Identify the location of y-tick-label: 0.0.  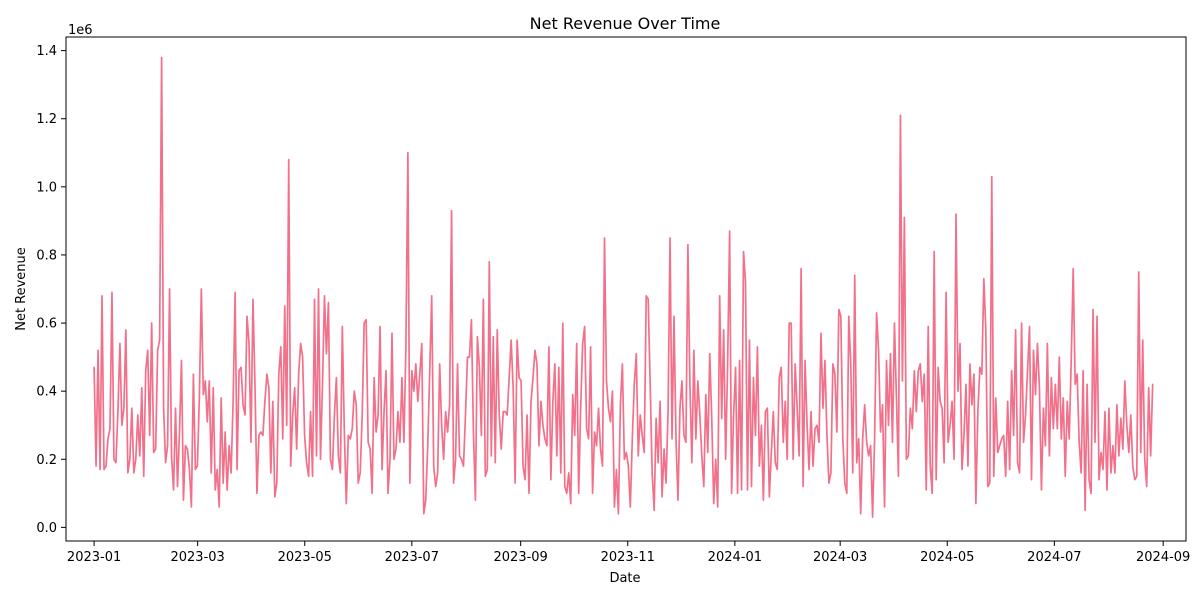
(46, 528).